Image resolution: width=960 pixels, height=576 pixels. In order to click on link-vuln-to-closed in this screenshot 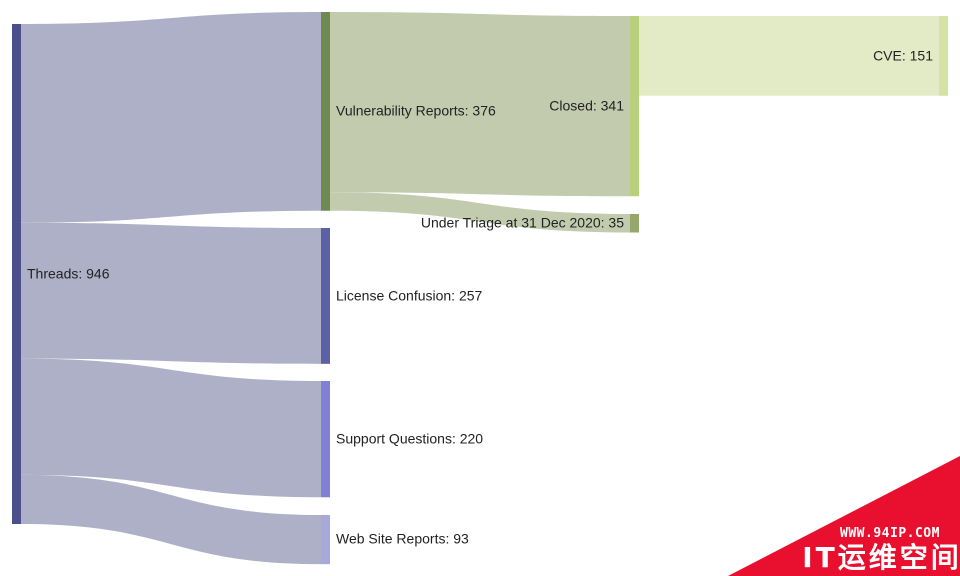, I will do `click(480, 104)`.